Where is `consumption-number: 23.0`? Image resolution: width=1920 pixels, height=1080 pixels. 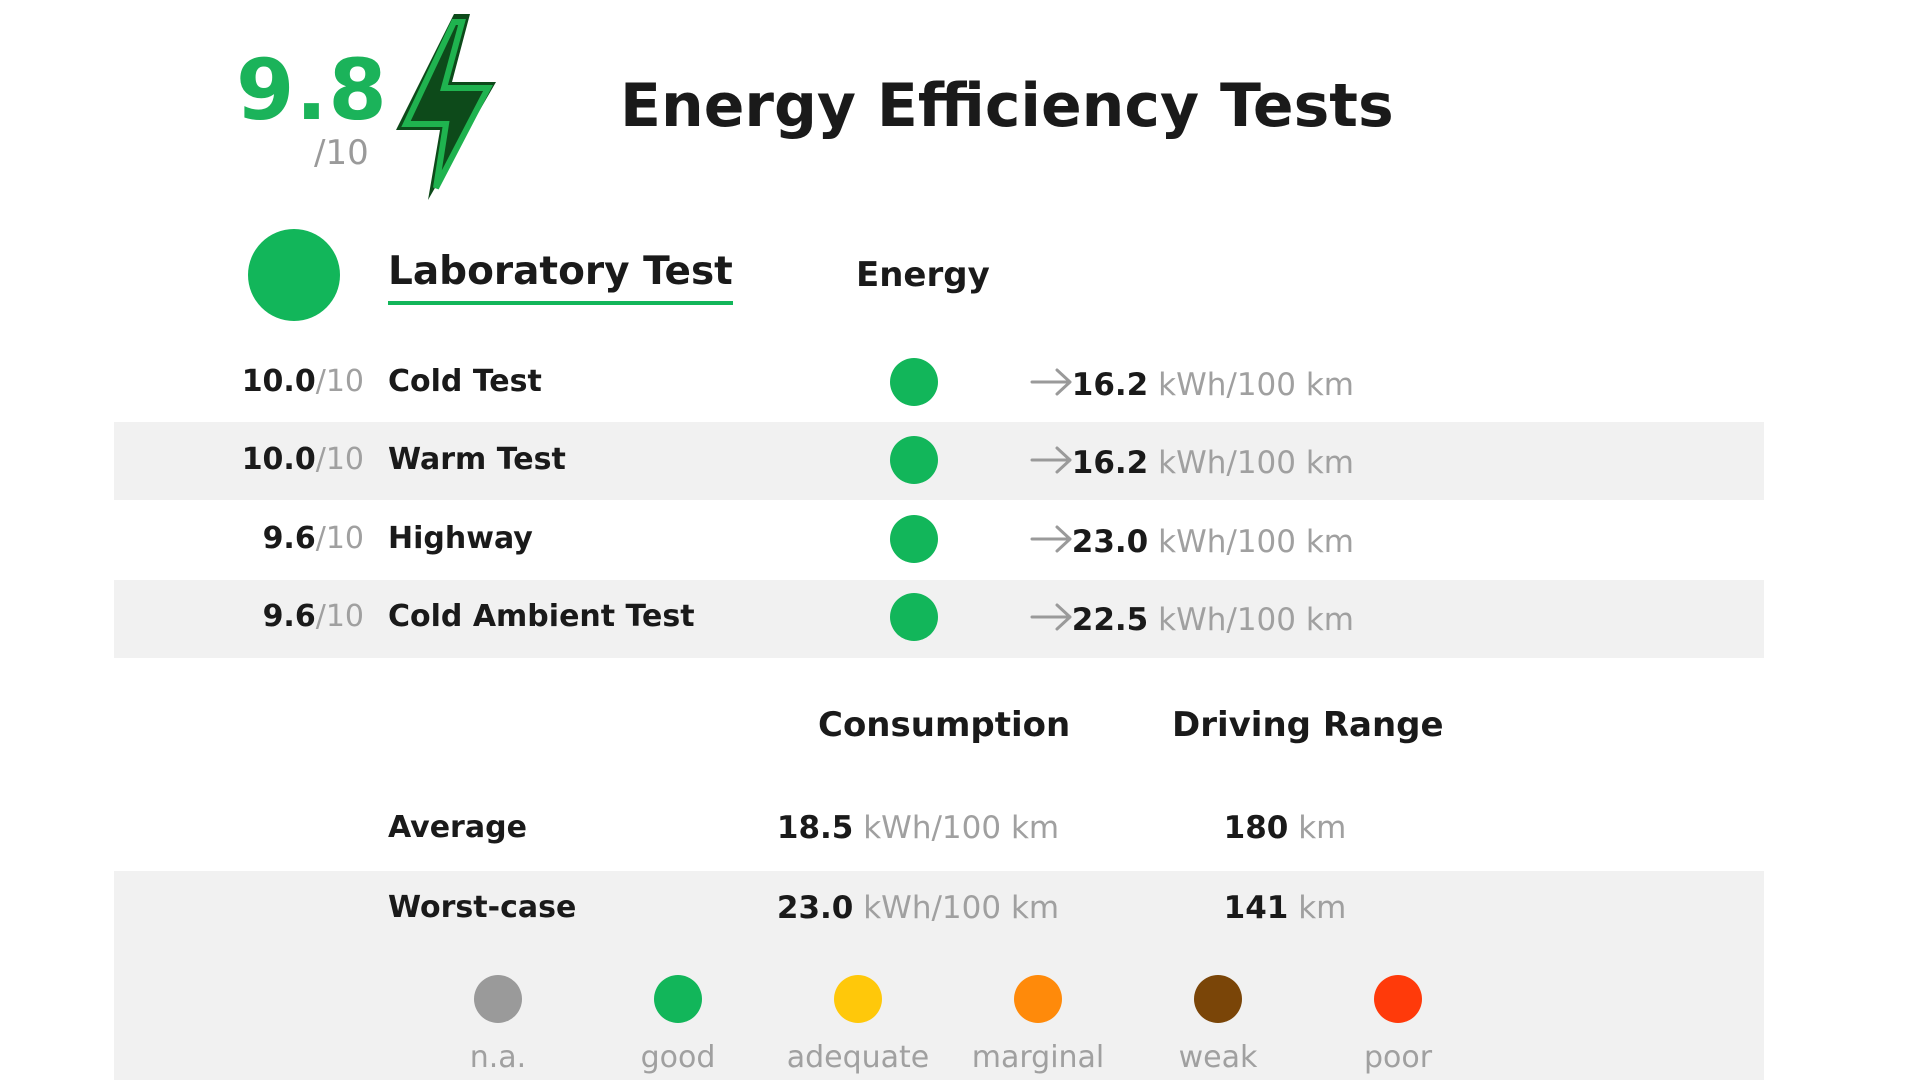
consumption-number: 23.0 is located at coordinates (815, 908).